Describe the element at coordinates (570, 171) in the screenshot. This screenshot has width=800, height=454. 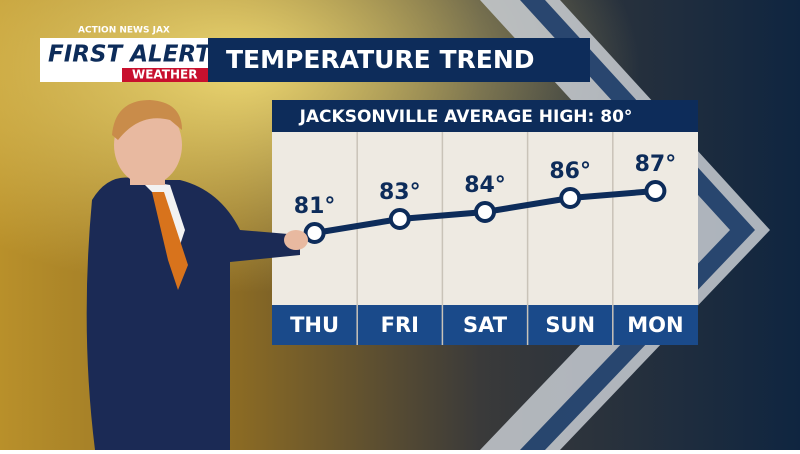
I see `value-label: 86°` at that location.